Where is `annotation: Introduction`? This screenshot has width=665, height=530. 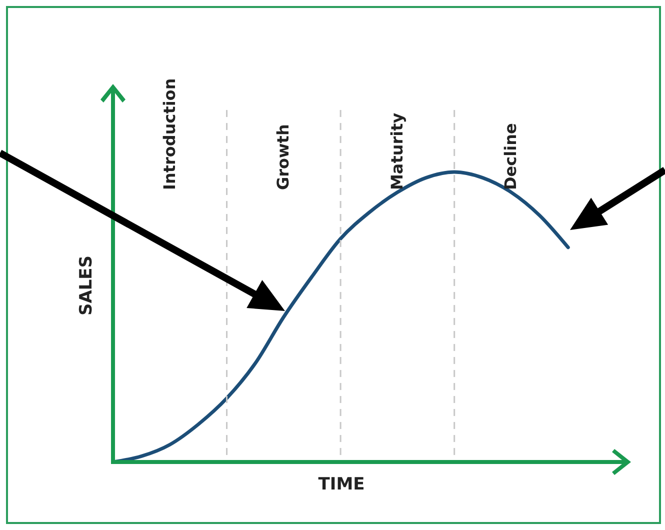
annotation: Introduction is located at coordinates (169, 134).